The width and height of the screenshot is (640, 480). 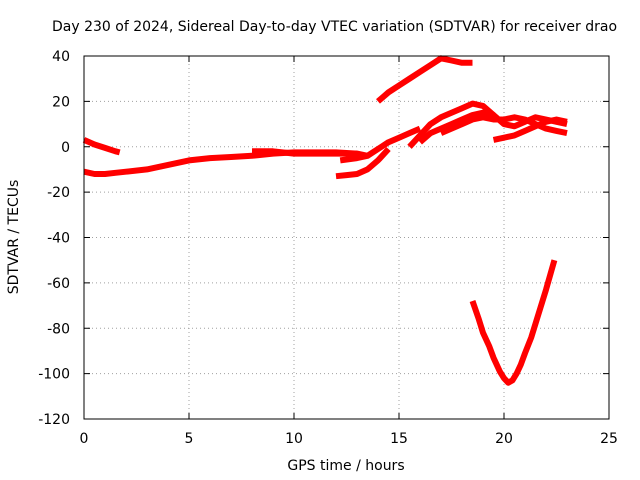 I want to click on x-axis-label: GPS time / hours, so click(x=345, y=466).